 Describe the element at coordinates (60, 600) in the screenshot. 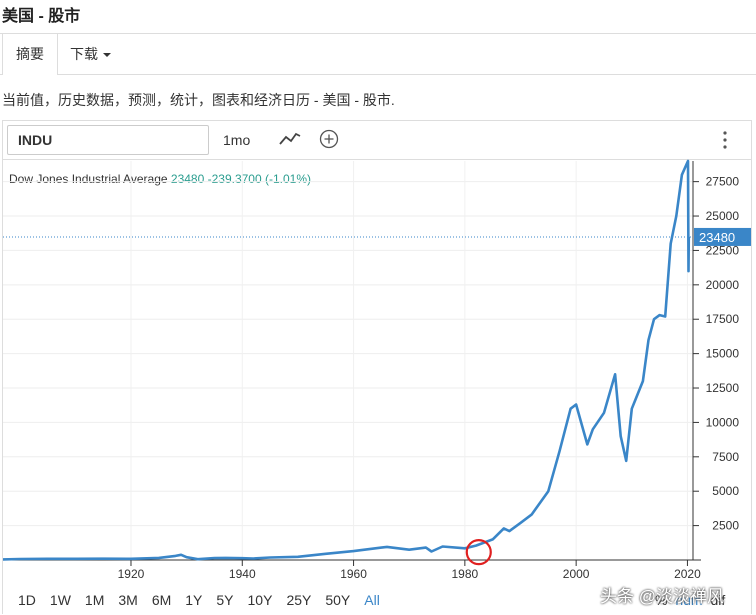

I see `range-1w: 1W` at that location.